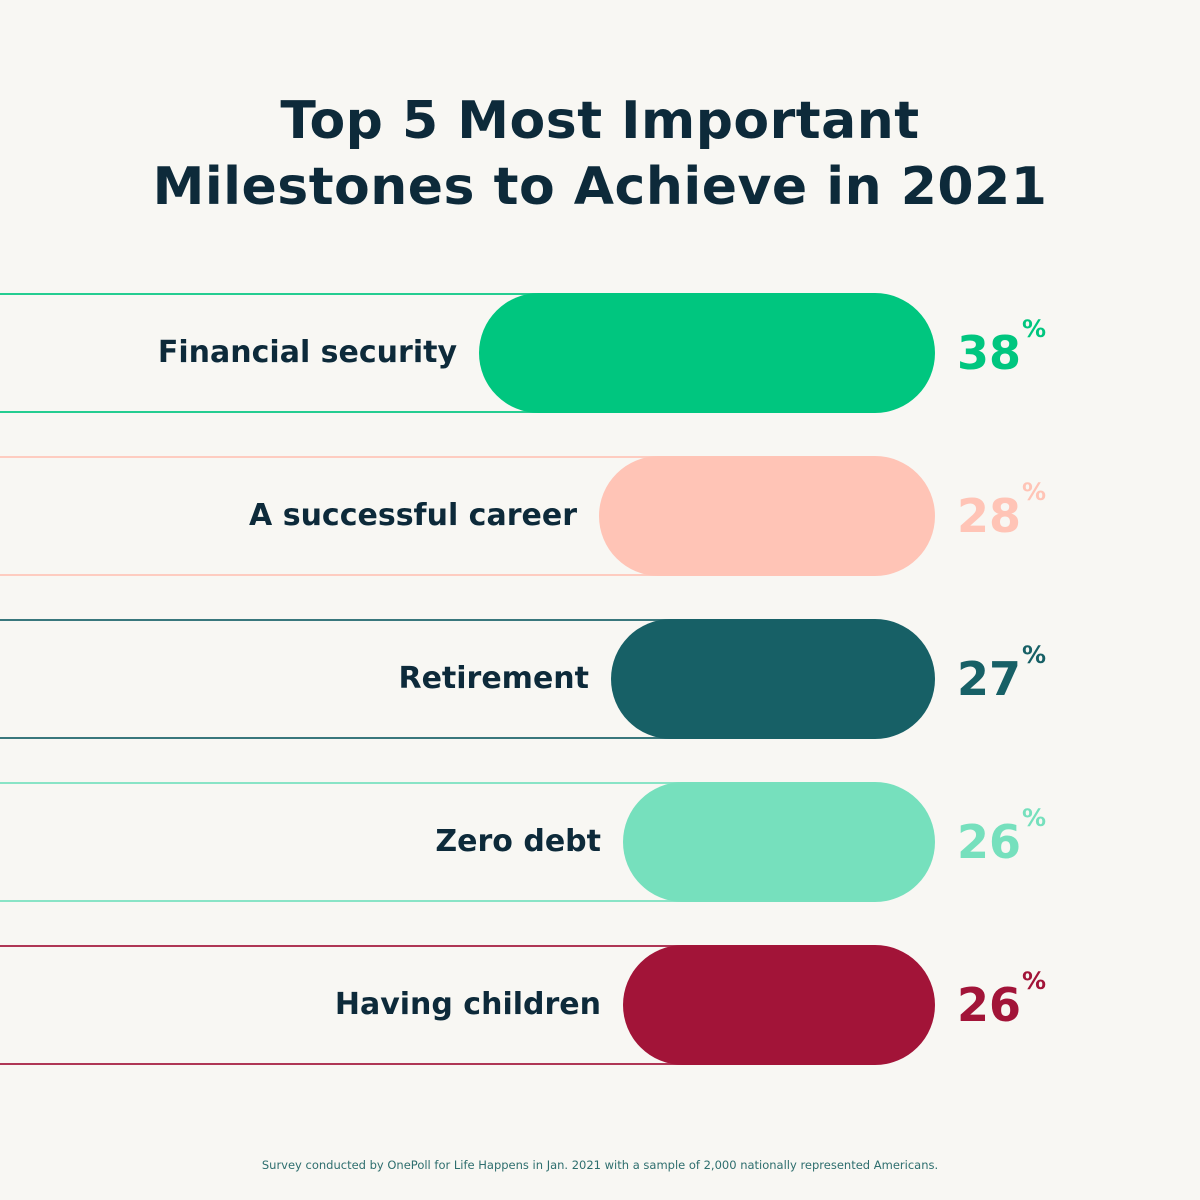 Image resolution: width=1200 pixels, height=1200 pixels. What do you see at coordinates (413, 515) in the screenshot?
I see `category-label: A successful career` at bounding box center [413, 515].